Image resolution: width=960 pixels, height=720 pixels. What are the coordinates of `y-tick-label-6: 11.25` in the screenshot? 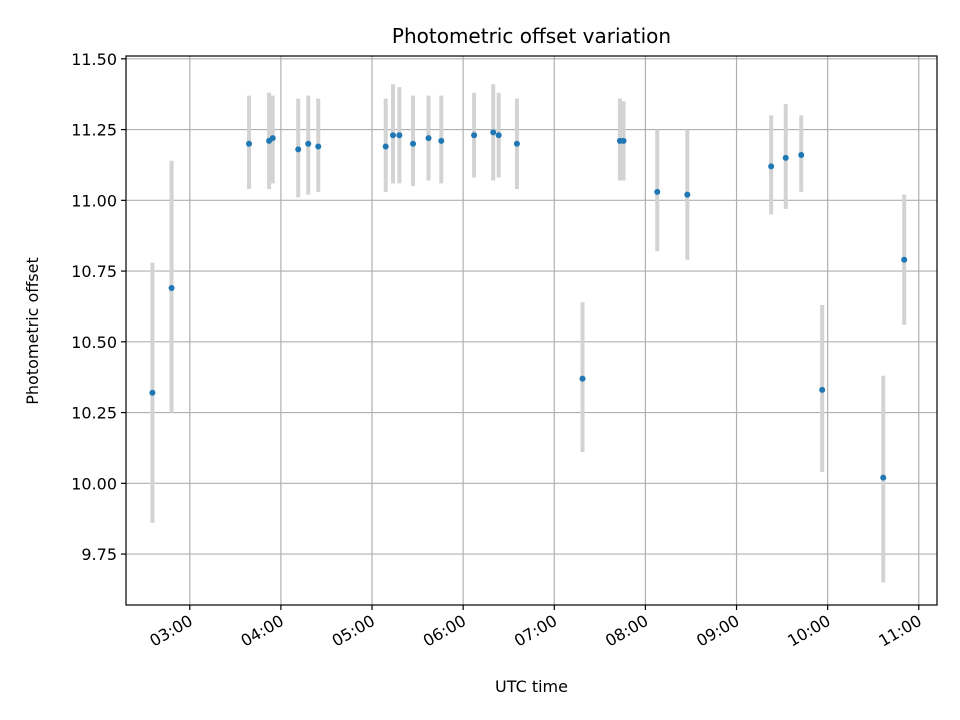 It's located at (94, 130).